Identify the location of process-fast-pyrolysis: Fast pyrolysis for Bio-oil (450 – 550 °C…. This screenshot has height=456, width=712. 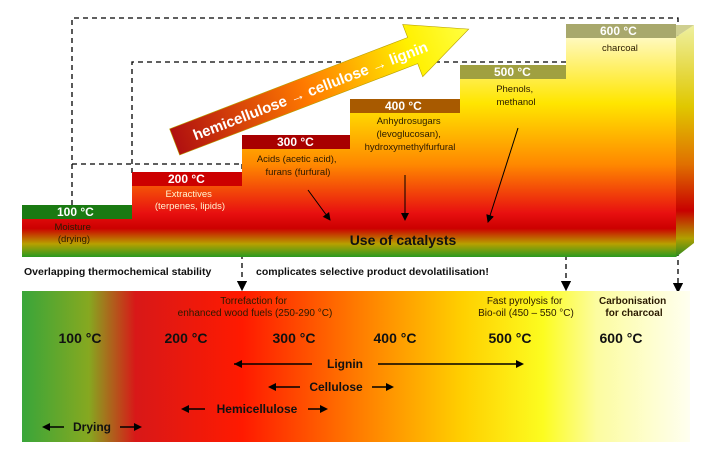
(526, 307).